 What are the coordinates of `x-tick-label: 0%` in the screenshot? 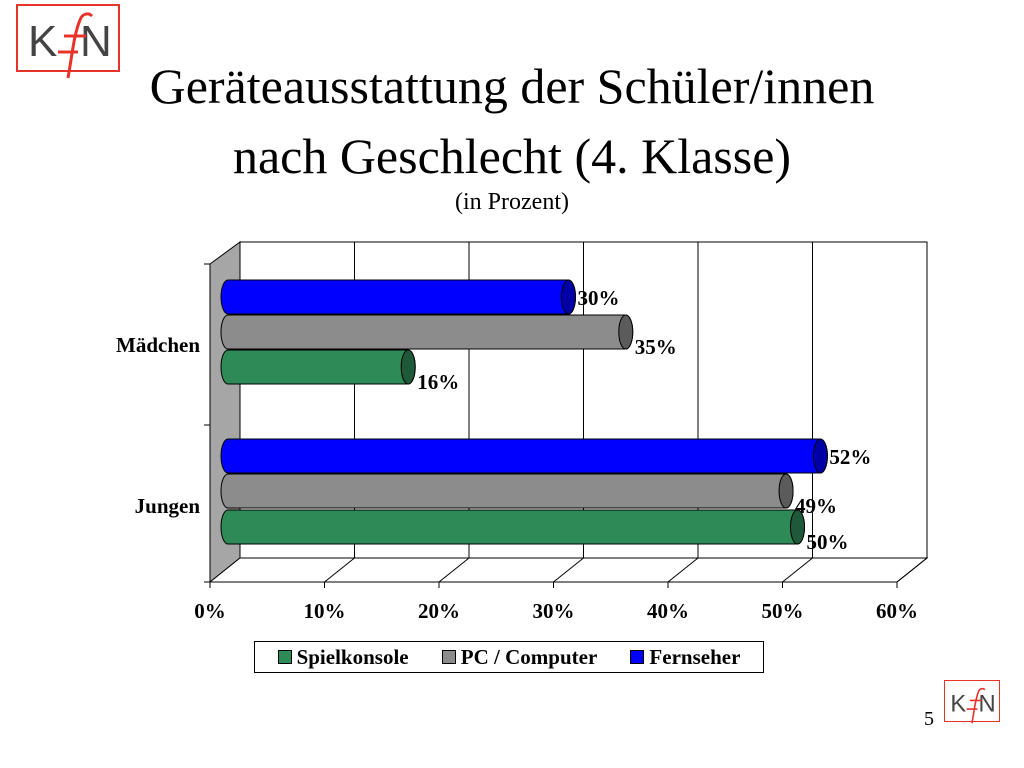 It's located at (210, 611).